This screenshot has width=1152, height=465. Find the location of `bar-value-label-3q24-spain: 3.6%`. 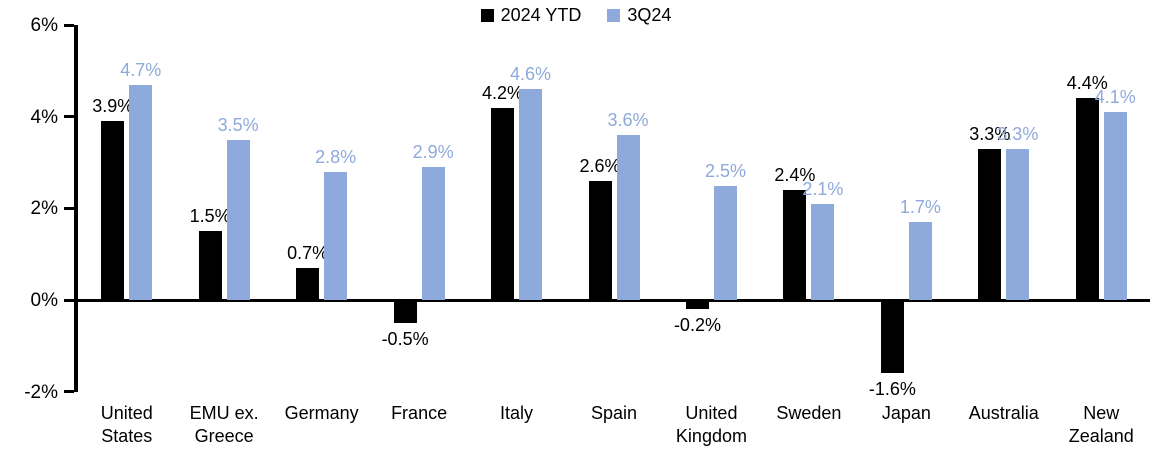

bar-value-label-3q24-spain: 3.6% is located at coordinates (628, 120).